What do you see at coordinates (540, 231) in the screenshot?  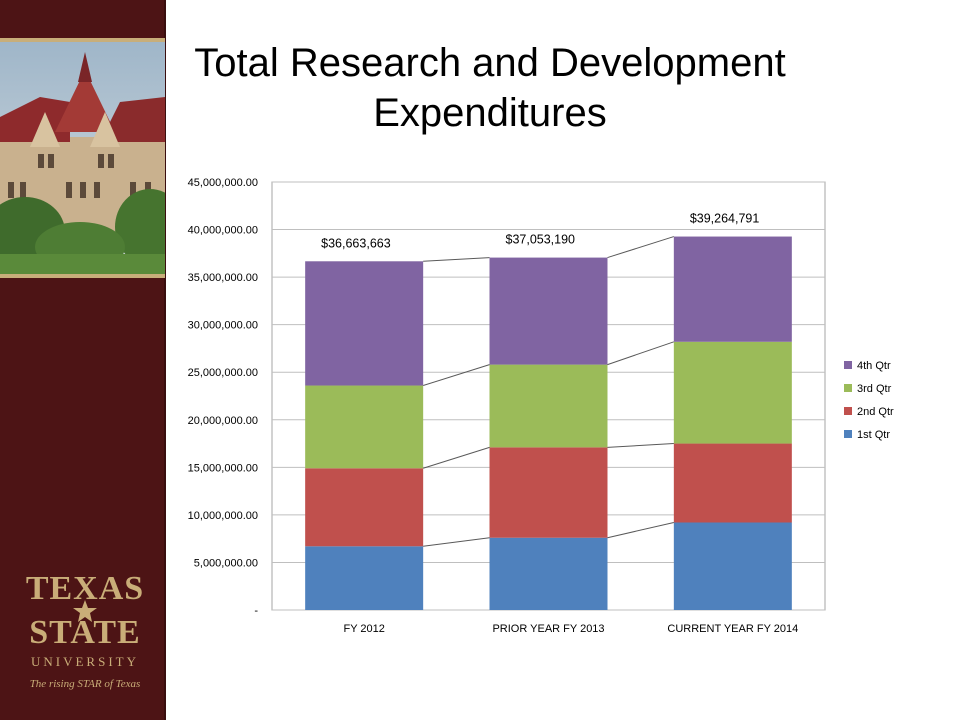 I see `total-labels: $36,663,663 $37,053,190 $39,264,791` at bounding box center [540, 231].